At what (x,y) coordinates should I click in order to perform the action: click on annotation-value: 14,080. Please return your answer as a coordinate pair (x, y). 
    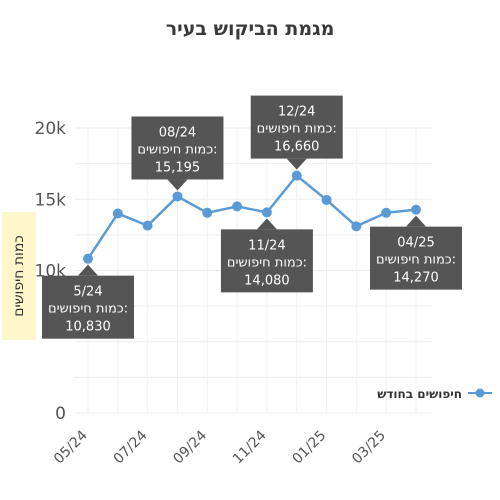
    Looking at the image, I should click on (267, 280).